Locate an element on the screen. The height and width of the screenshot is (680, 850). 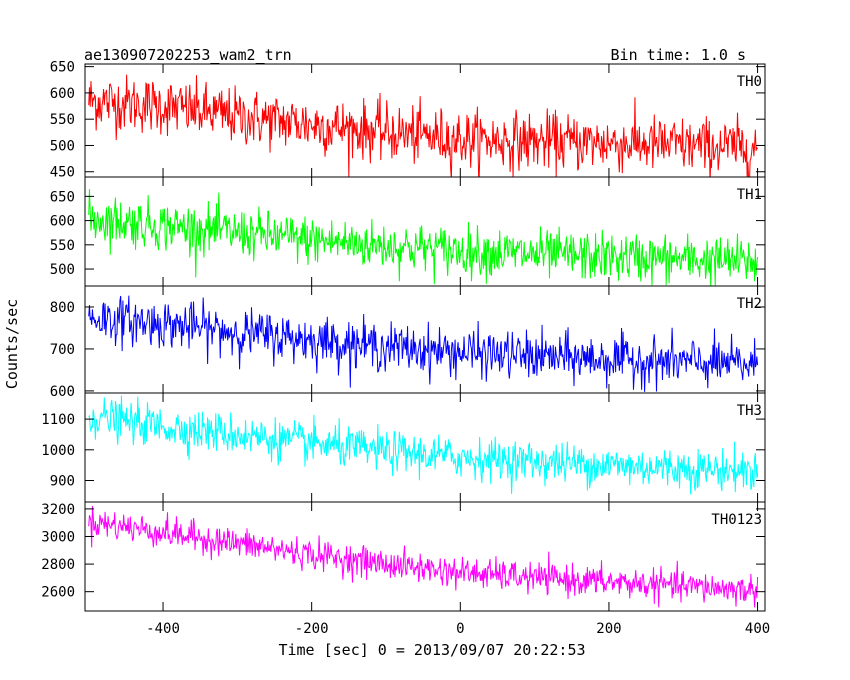
x-tick-label: -400 is located at coordinates (163, 629).